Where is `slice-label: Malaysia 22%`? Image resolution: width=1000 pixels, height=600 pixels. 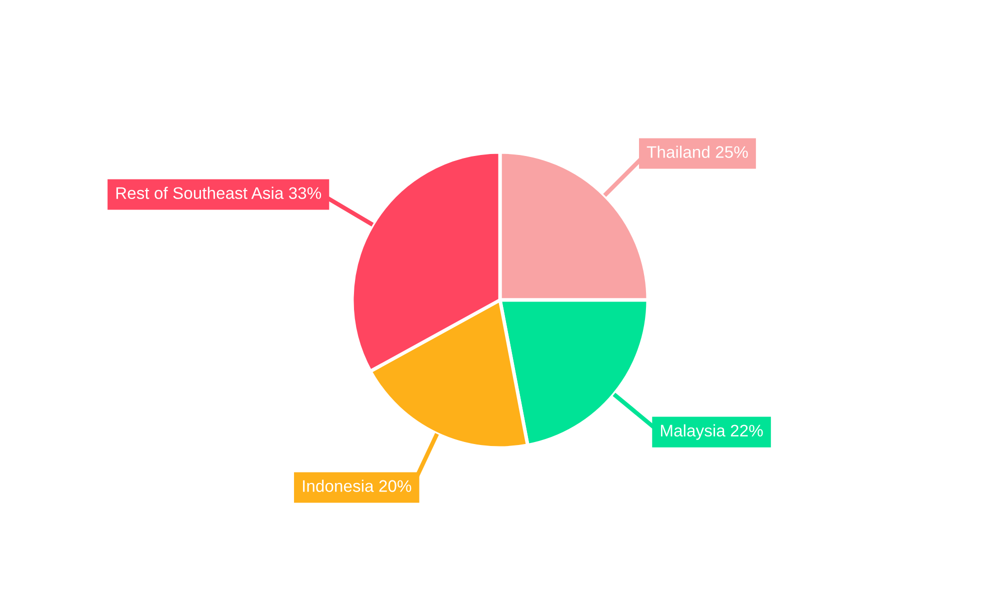 slice-label: Malaysia 22% is located at coordinates (712, 432).